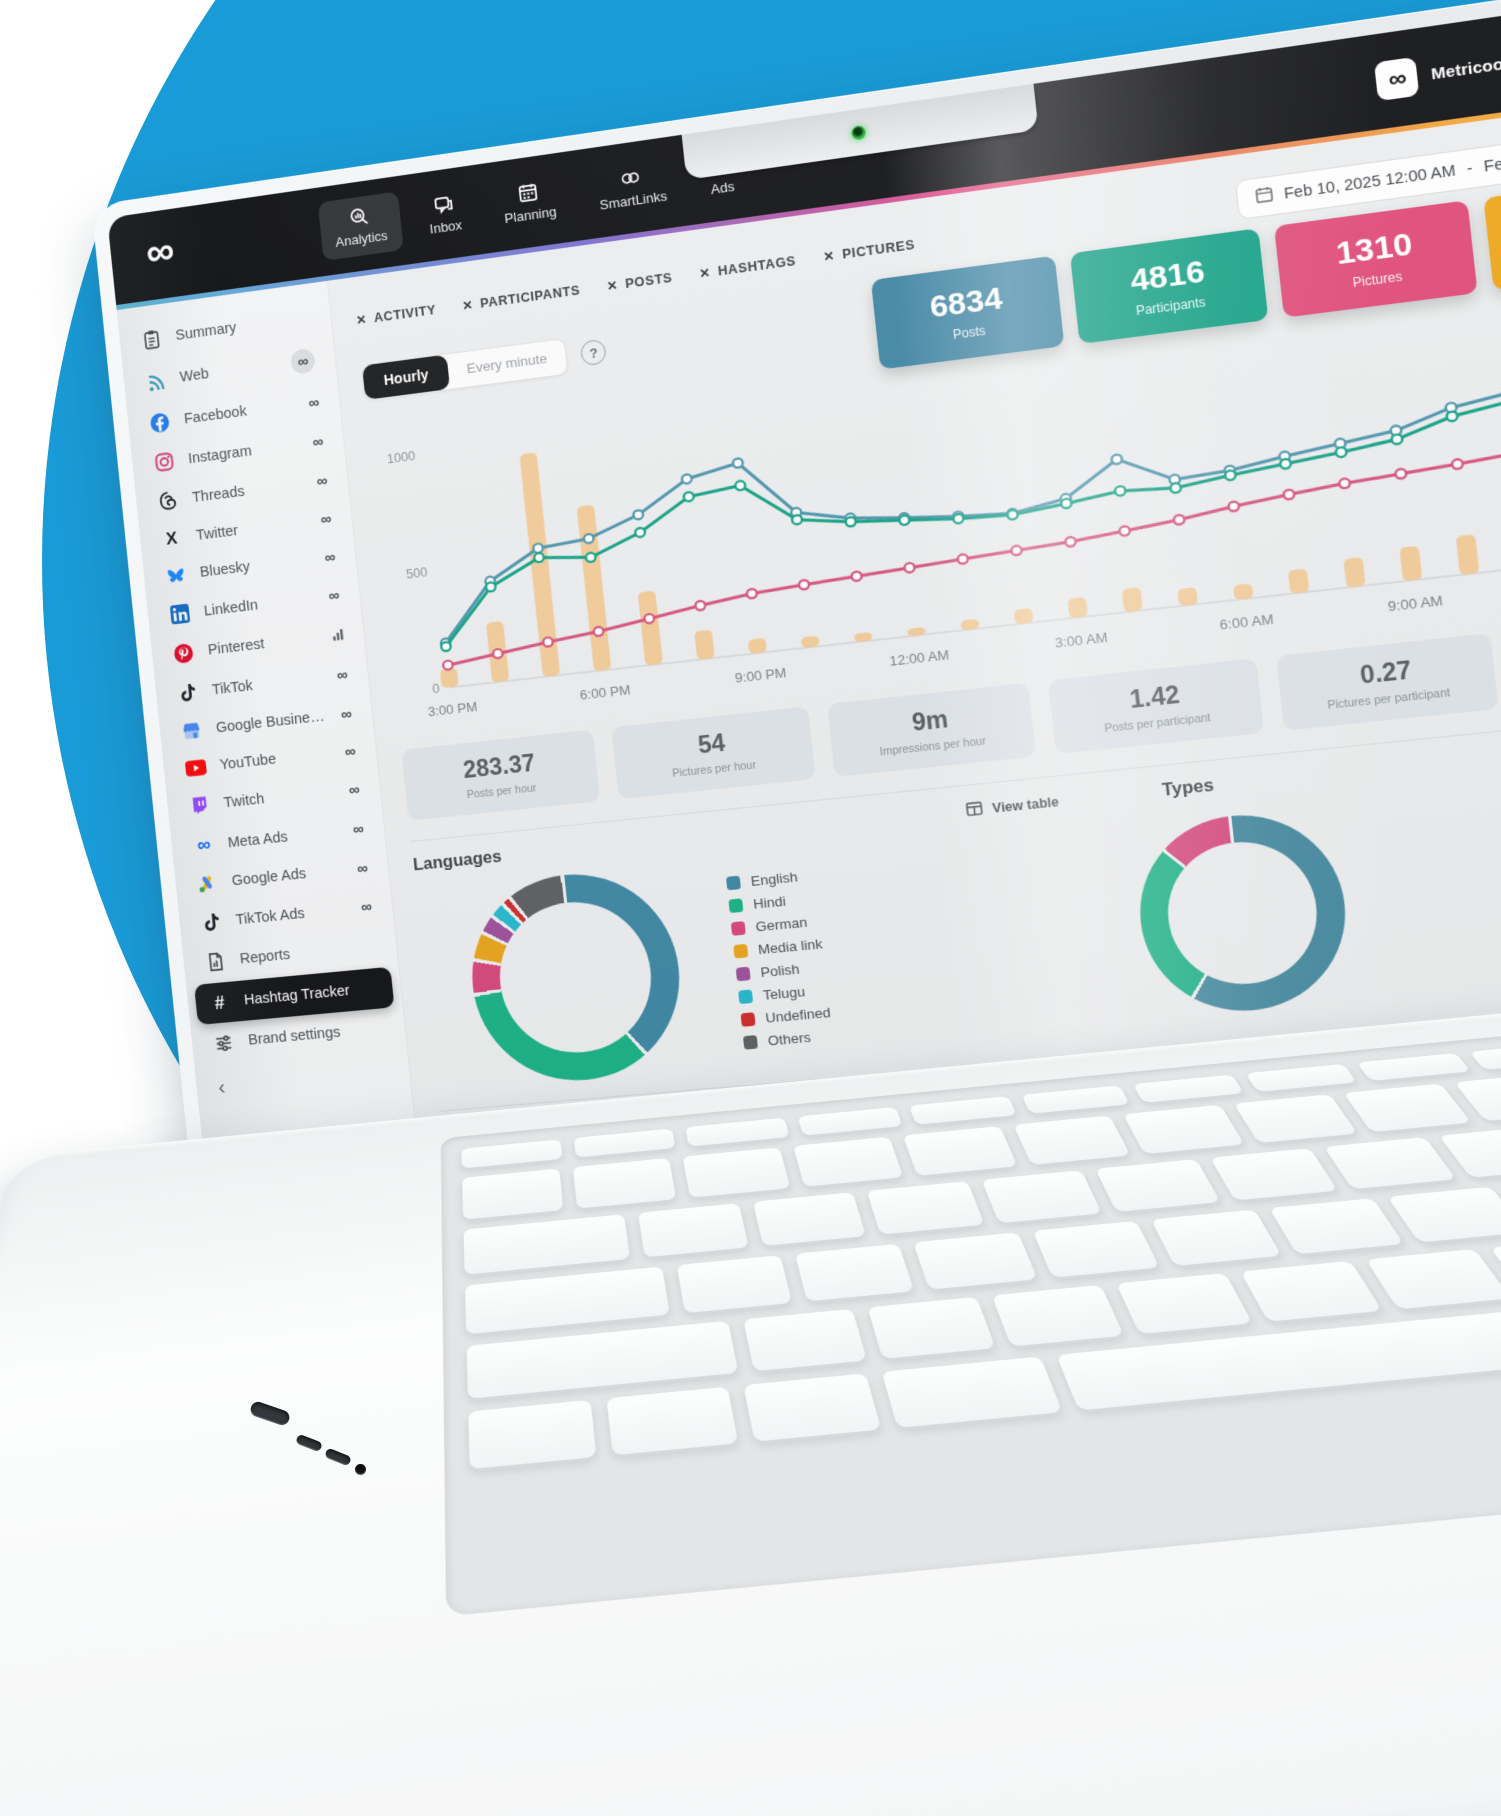 Image resolution: width=1501 pixels, height=1816 pixels. I want to click on sidebar-item-pinterest: Pinterest, so click(257, 644).